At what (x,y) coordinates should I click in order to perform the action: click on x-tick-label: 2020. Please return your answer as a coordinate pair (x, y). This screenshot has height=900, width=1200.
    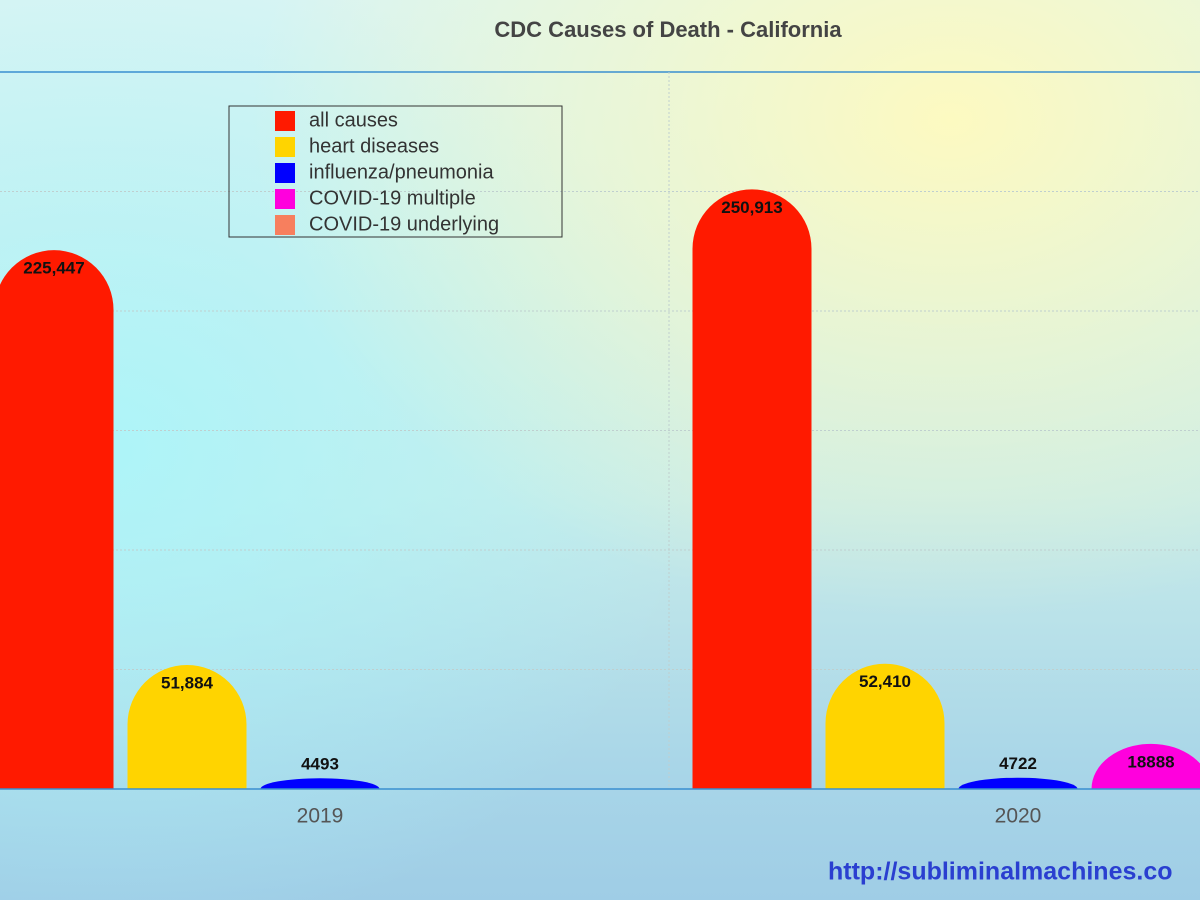
    Looking at the image, I should click on (1018, 816).